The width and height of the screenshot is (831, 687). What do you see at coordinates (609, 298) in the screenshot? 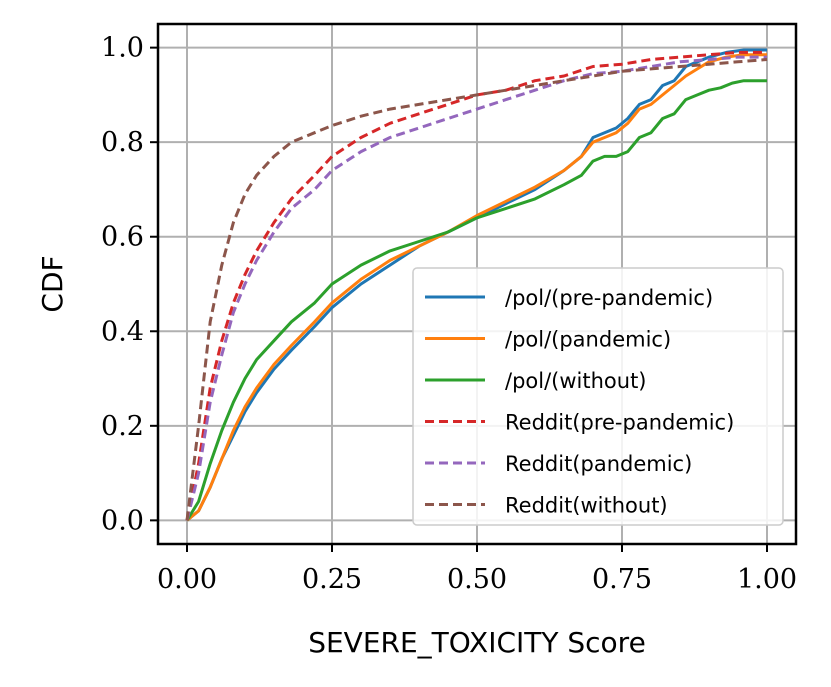
I see `legend-label-0: /pol/(pre-pandemic)` at bounding box center [609, 298].